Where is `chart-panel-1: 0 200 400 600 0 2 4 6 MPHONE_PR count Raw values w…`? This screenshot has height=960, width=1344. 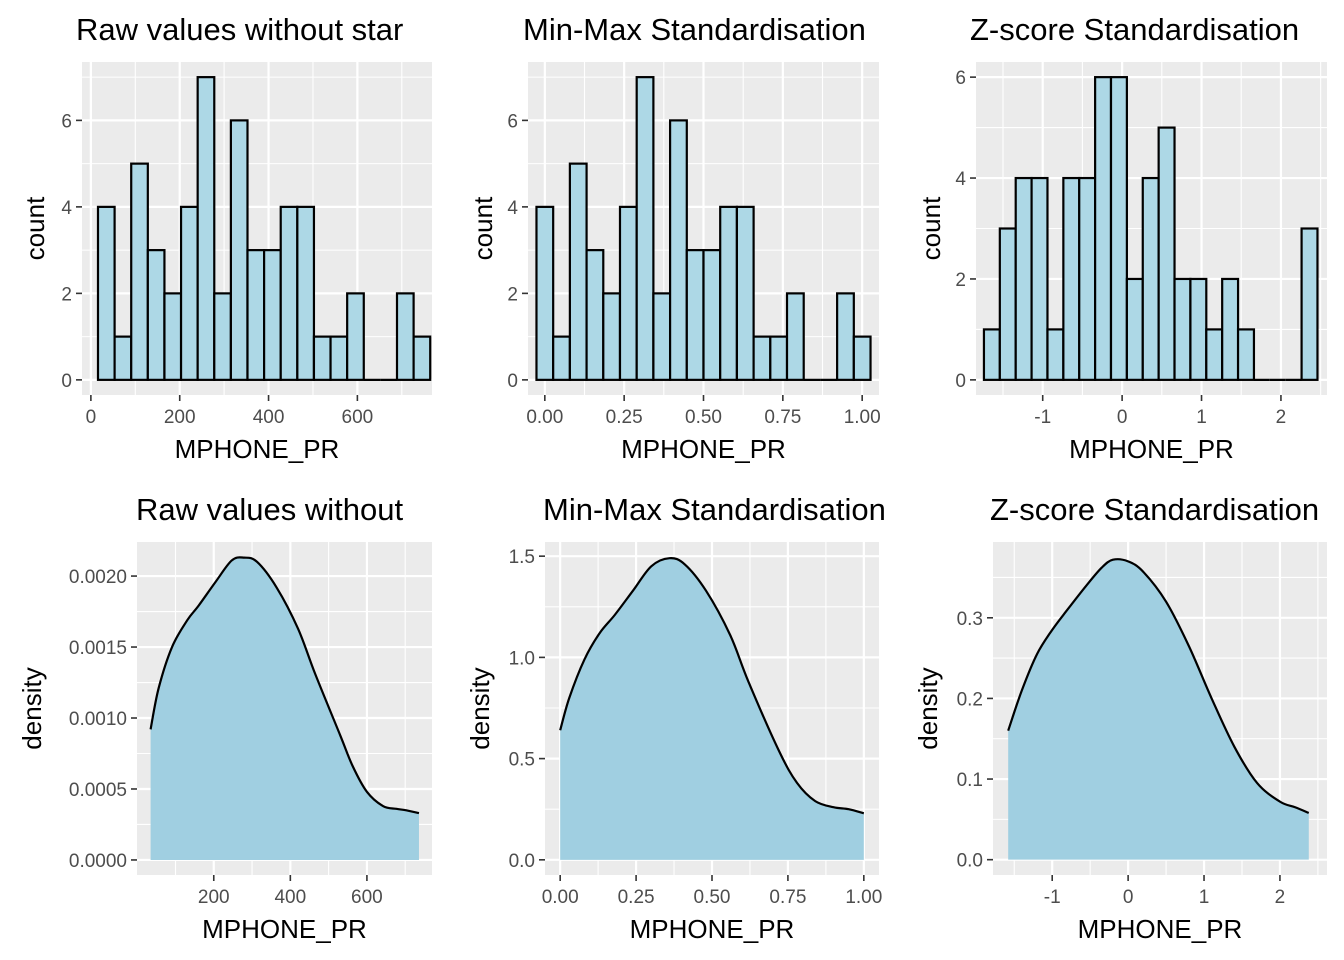
chart-panel-1: 0 200 400 600 0 2 4 6 MPHONE_PR count Raw values w… is located at coordinates (226, 238).